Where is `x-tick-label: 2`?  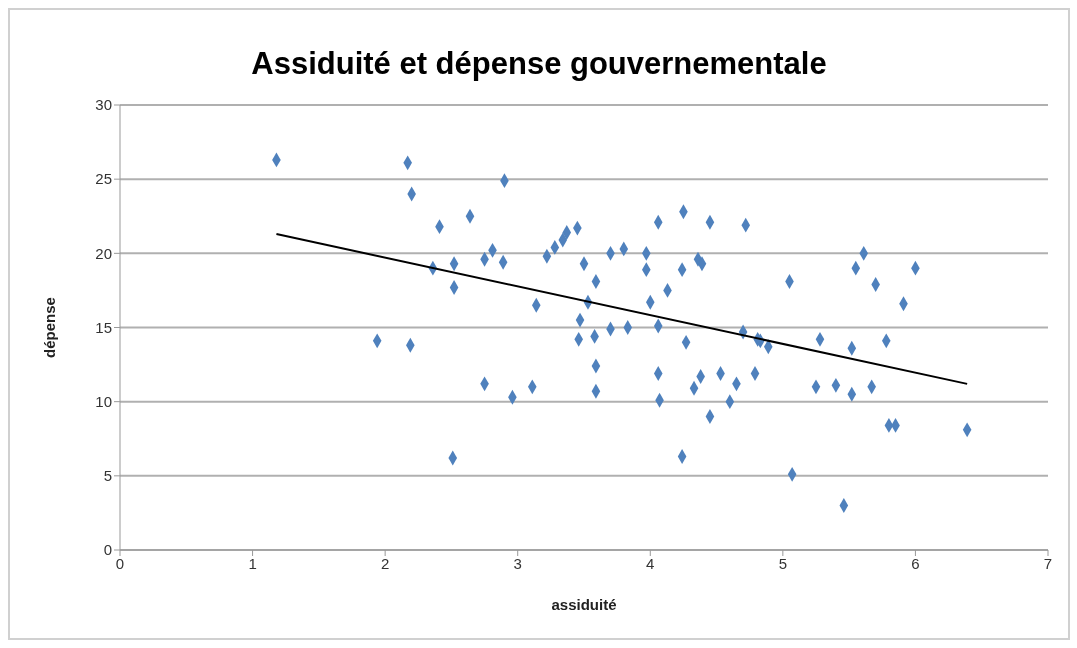
x-tick-label: 2 is located at coordinates (385, 563).